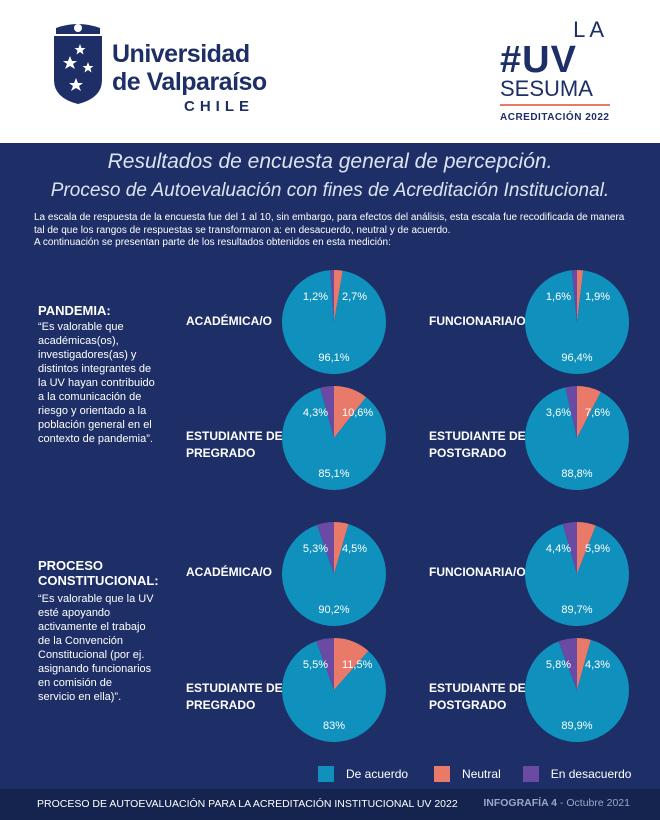 The width and height of the screenshot is (660, 820). What do you see at coordinates (81, 641) in the screenshot?
I see `quote-line: de la Convención` at bounding box center [81, 641].